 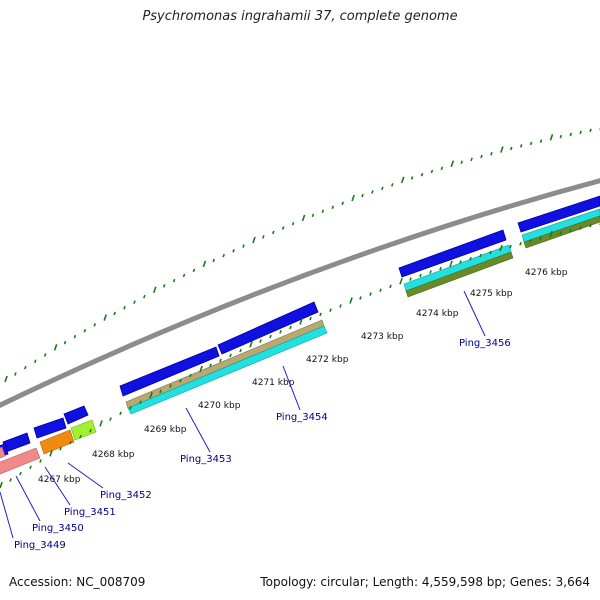 What do you see at coordinates (437, 314) in the screenshot?
I see `scale-label: 4274 kbp` at bounding box center [437, 314].